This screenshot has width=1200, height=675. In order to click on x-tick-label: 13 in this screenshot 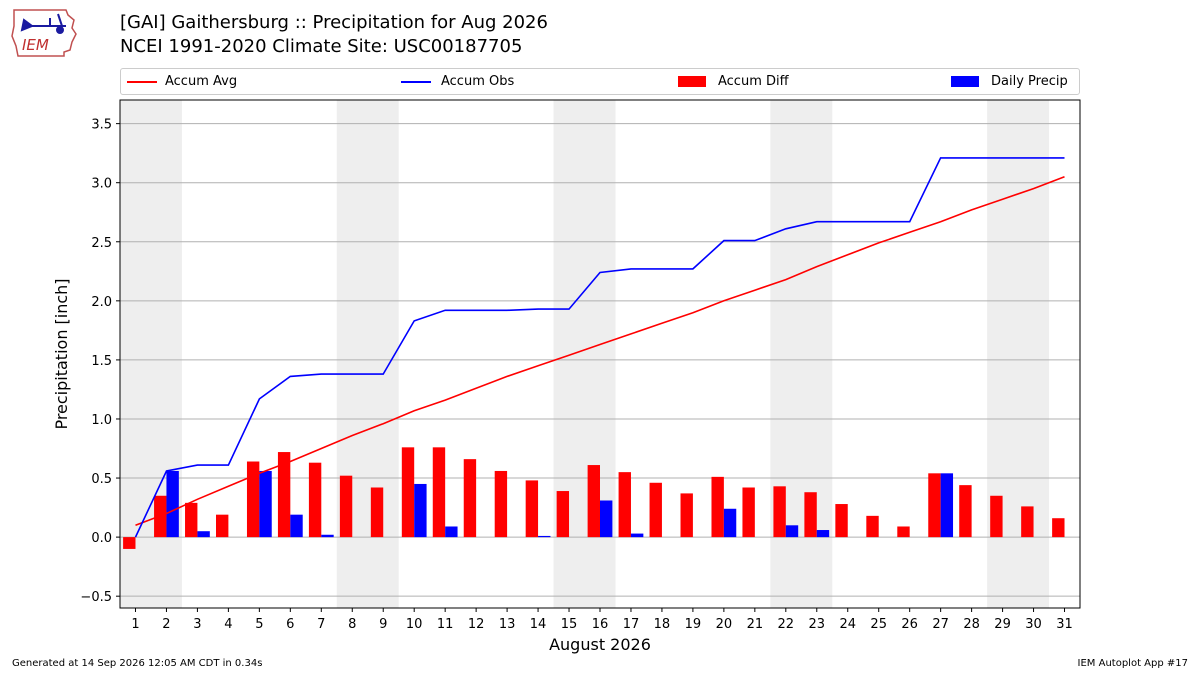, I will do `click(507, 624)`.